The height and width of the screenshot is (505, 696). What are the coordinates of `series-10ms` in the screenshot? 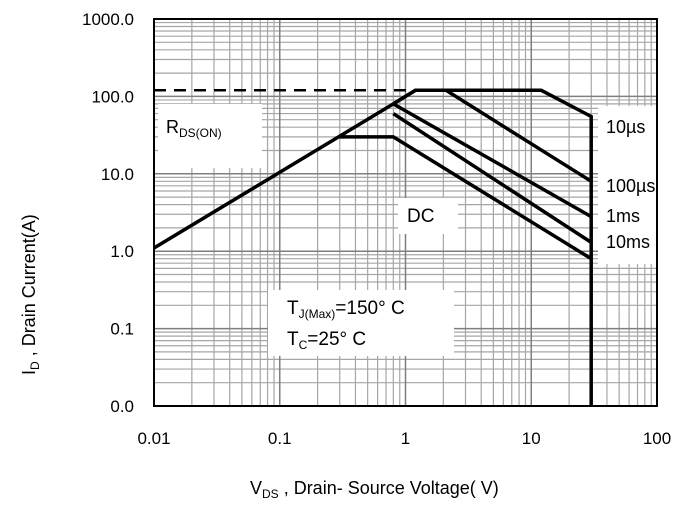 It's located at (492, 178).